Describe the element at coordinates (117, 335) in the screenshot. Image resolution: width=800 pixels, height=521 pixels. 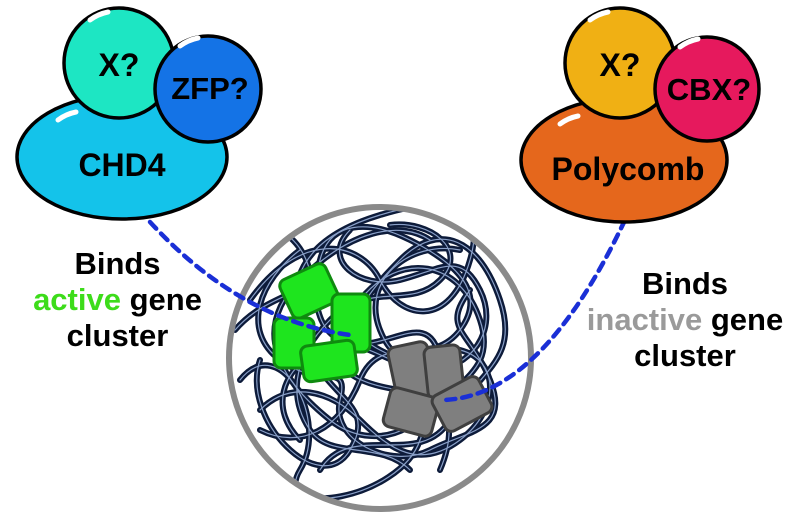
I see `active-caption-line3: cluster` at that location.